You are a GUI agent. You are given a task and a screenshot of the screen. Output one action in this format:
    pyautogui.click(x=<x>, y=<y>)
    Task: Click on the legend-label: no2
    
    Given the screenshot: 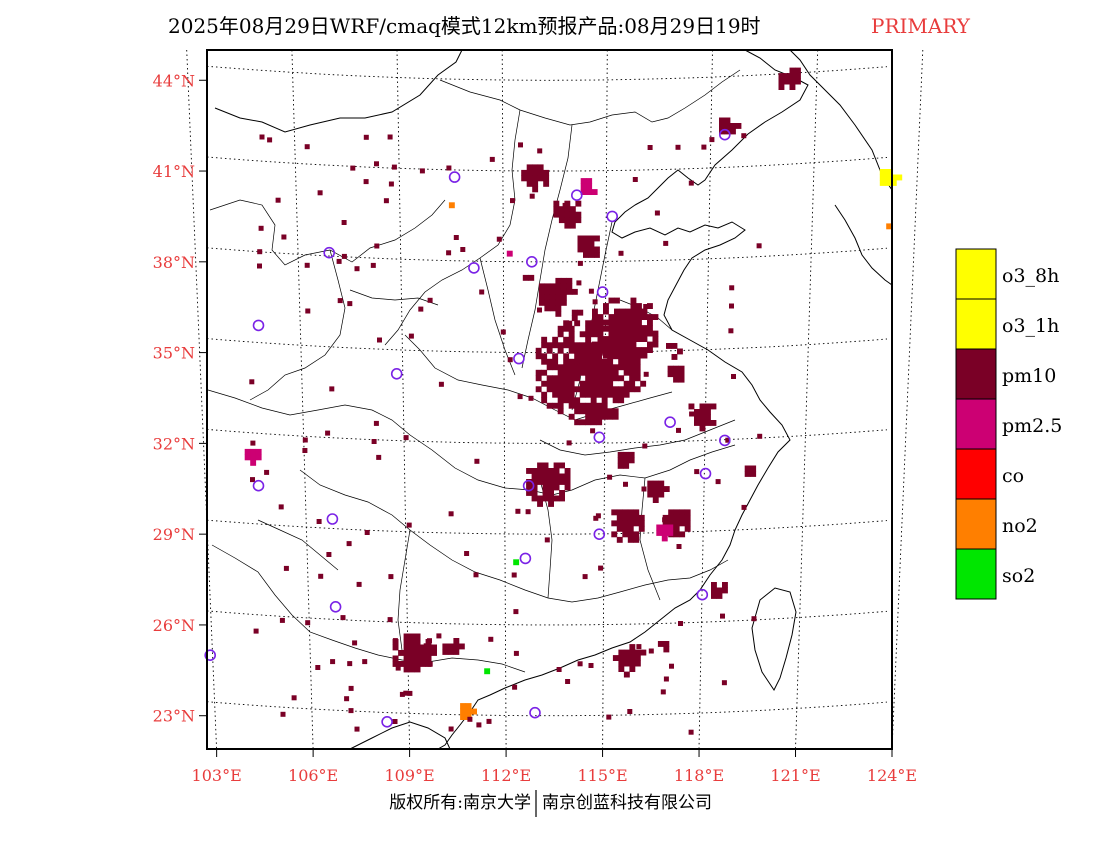 What is the action you would take?
    pyautogui.click(x=1020, y=526)
    